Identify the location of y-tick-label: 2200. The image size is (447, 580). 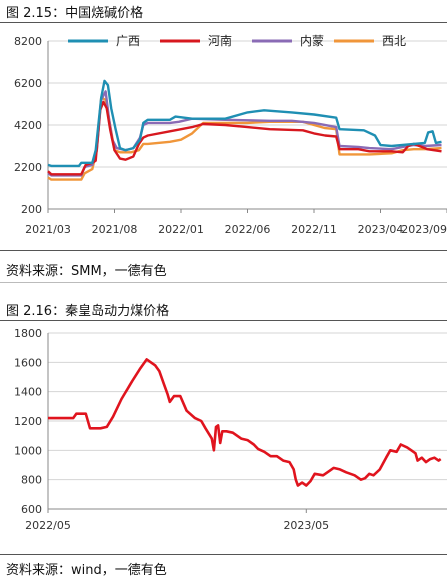
(28, 167).